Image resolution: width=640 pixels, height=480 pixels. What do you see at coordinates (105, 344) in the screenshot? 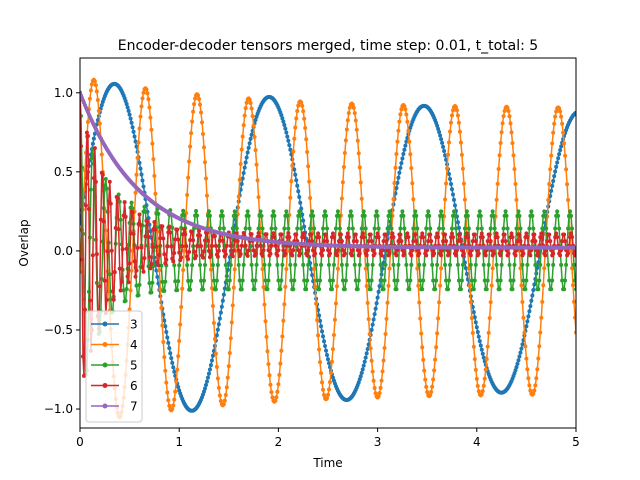
I see `legend-marker` at bounding box center [105, 344].